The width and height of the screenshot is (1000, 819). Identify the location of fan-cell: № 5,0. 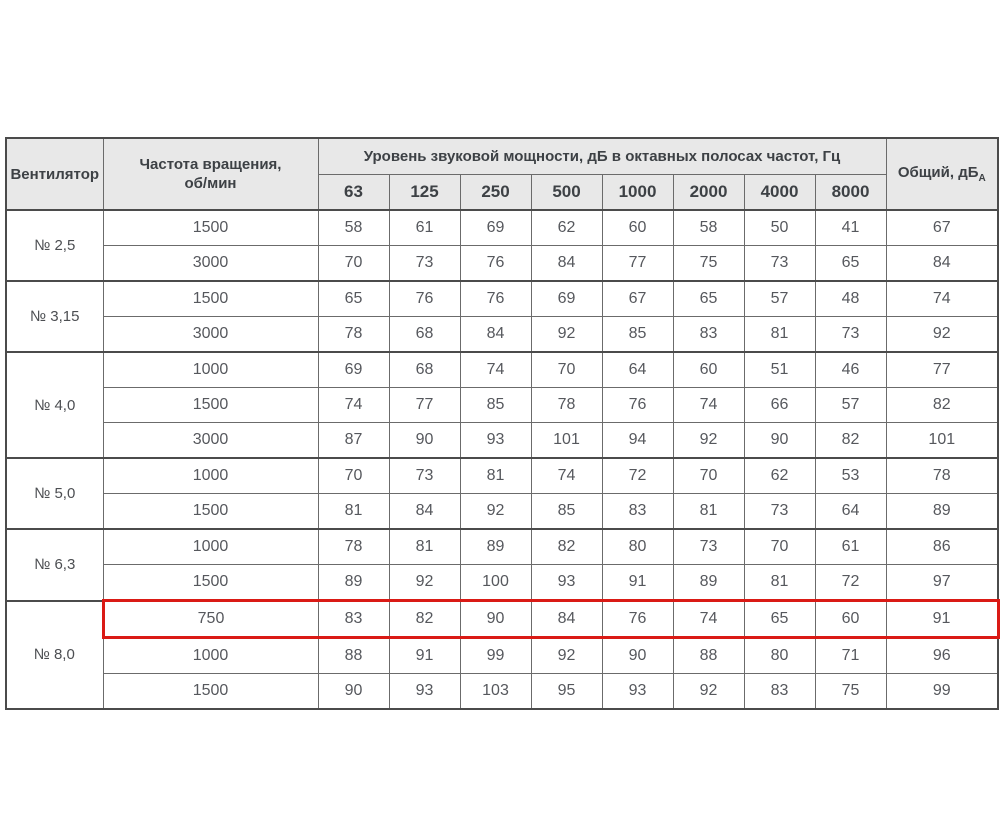
(54, 493).